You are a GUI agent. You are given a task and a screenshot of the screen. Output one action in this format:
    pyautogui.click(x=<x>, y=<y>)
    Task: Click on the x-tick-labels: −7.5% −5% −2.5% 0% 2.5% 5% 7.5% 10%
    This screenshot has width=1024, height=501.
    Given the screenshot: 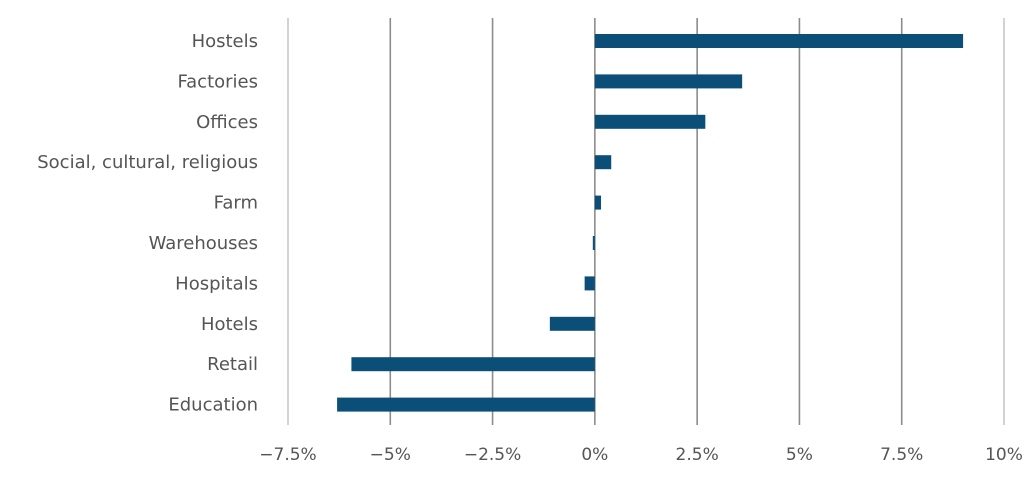 What is the action you would take?
    pyautogui.click(x=641, y=455)
    